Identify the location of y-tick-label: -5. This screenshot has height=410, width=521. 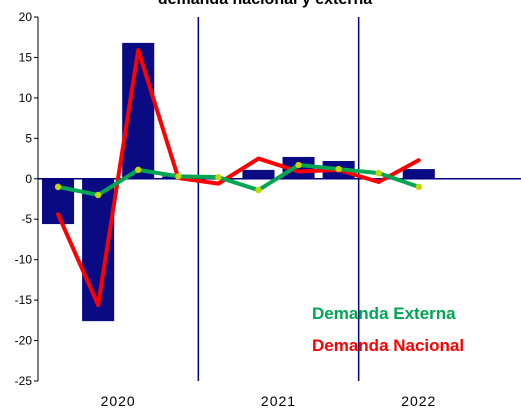
(26, 219).